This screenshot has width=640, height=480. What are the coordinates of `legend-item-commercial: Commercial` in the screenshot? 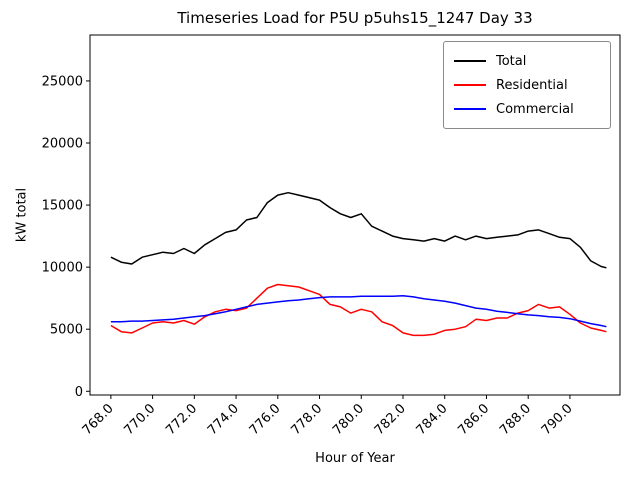 It's located at (527, 109).